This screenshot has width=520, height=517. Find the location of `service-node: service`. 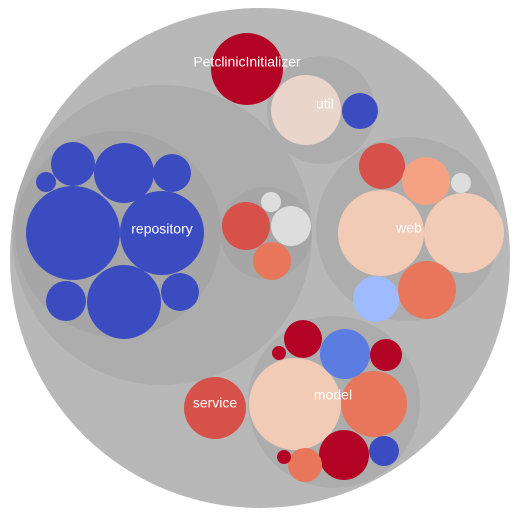

service-node: service is located at coordinates (215, 408).